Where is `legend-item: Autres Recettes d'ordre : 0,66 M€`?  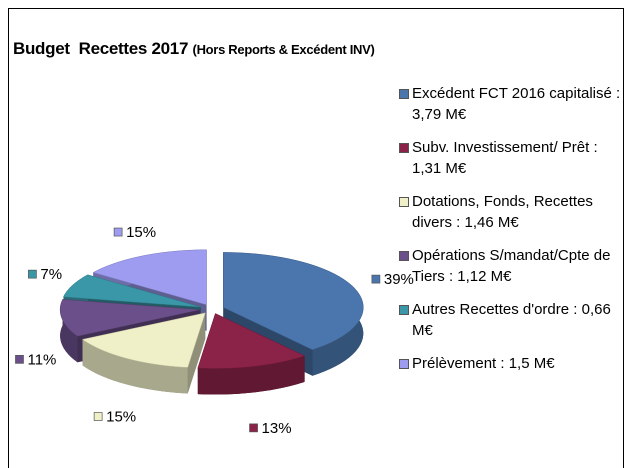
legend-item: Autres Recettes d'ordre : 0,66 M€ is located at coordinates (510, 320).